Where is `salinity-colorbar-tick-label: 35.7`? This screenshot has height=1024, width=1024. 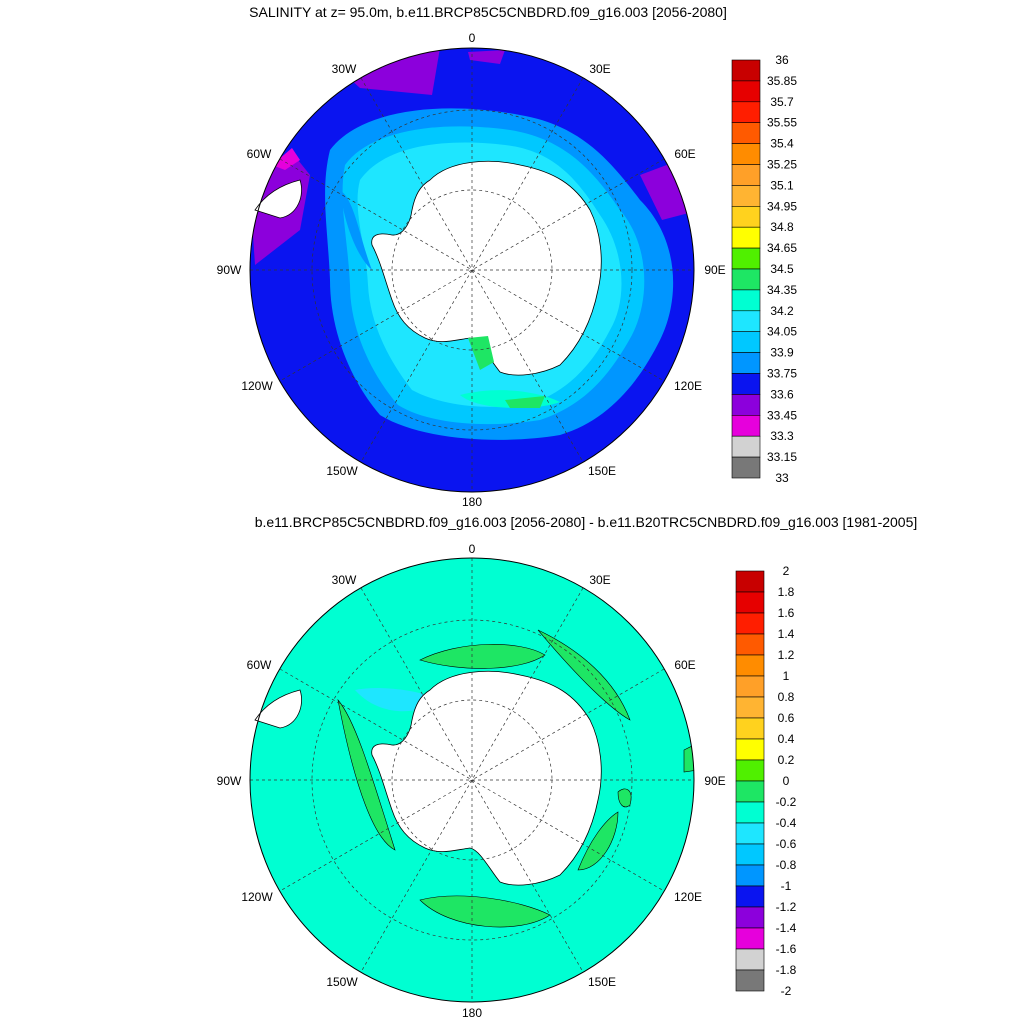 salinity-colorbar-tick-label: 35.7 is located at coordinates (782, 102).